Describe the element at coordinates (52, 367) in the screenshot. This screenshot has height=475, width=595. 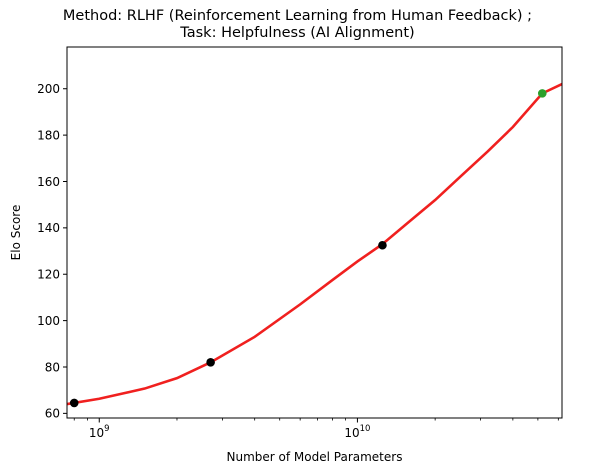
I see `y-tick-label-80: 80` at that location.